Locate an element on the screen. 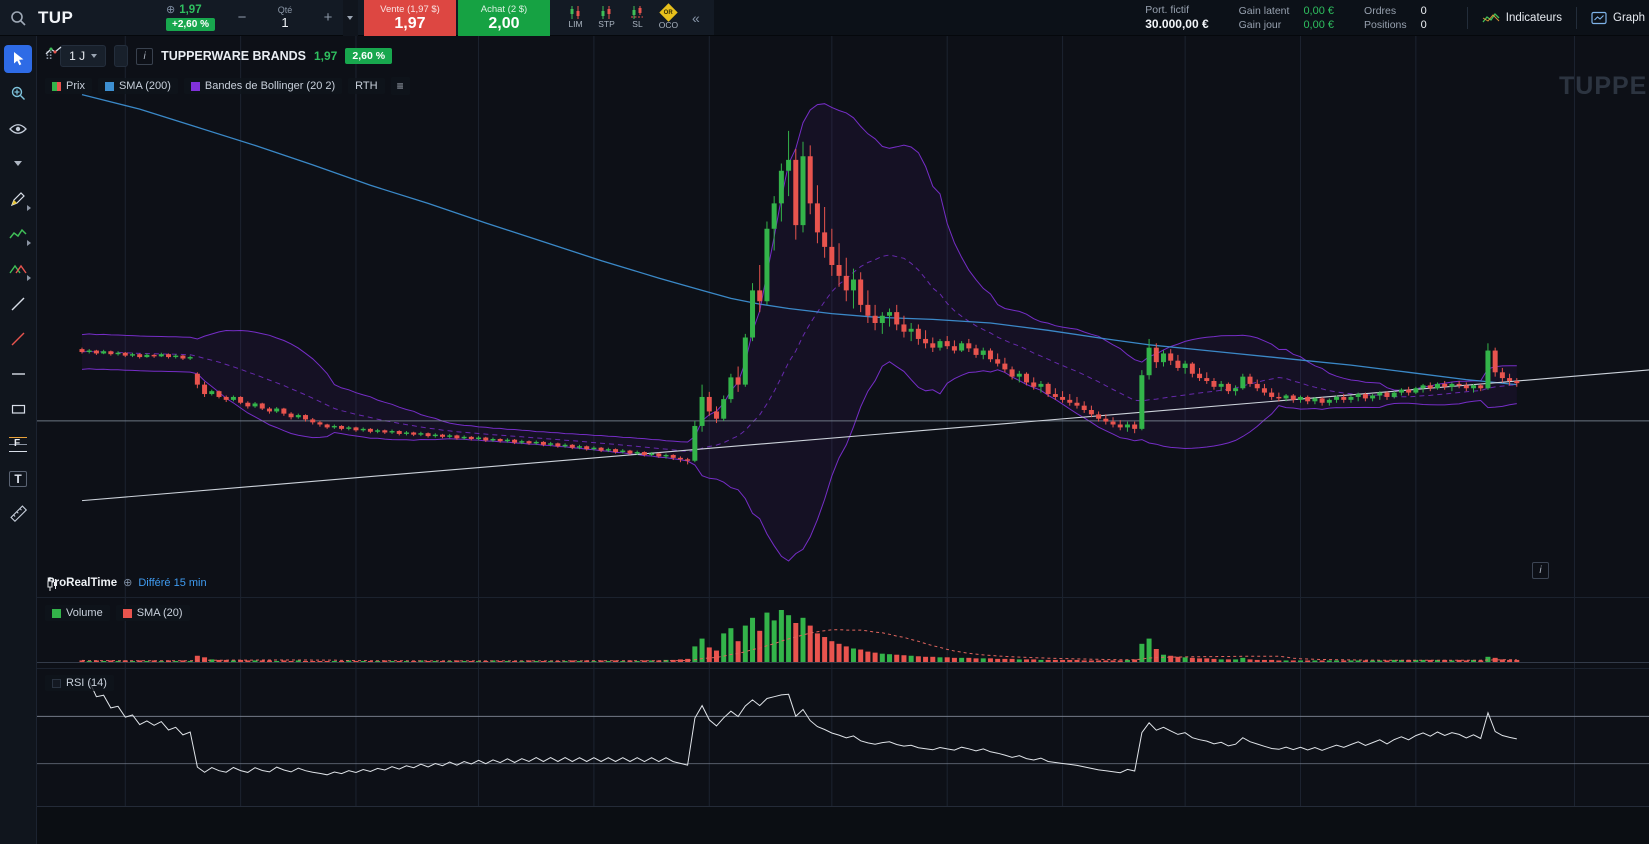  chart-header: ⠿ 1 J i TUPPERWARE BRANDS 1,97 2,60 % is located at coordinates (219, 56).